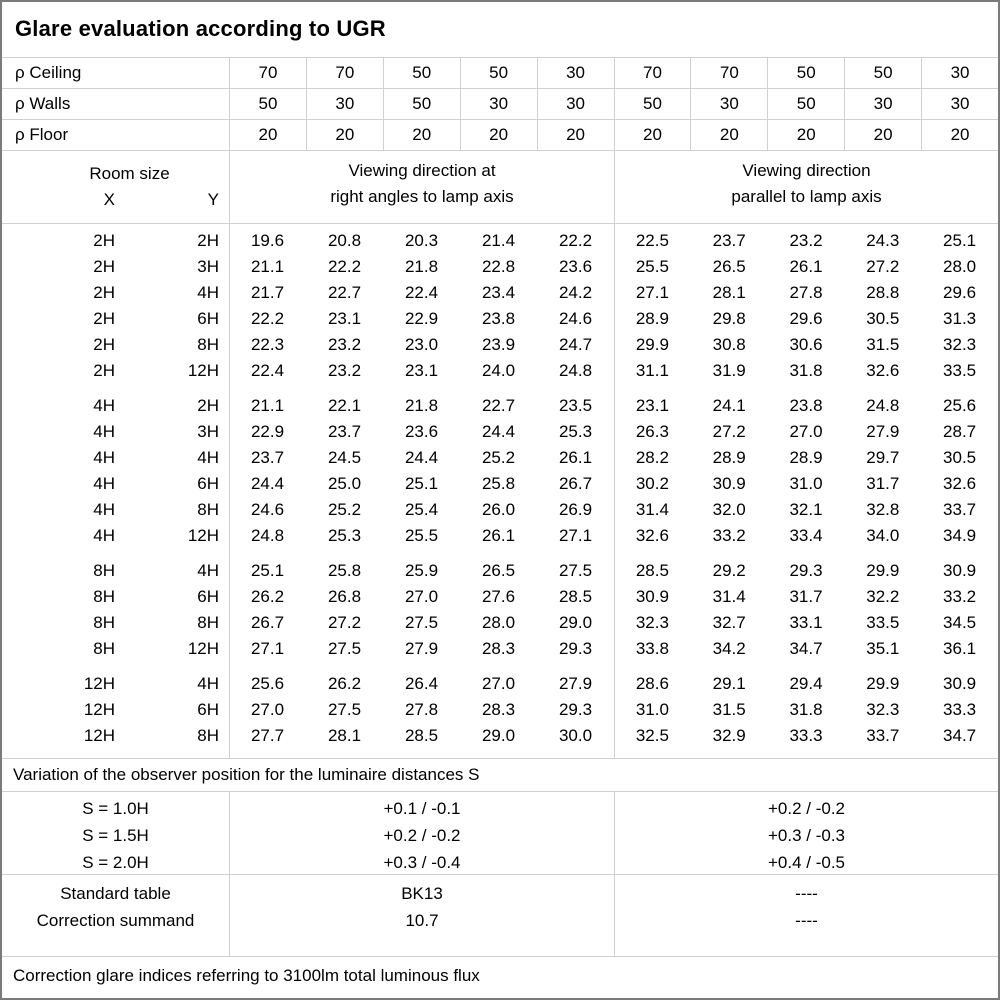  I want to click on variation-right-angle-column: +0.1 / -0.1 +0.2 / -0.2 +0.3 / -0.4, so click(421, 834).